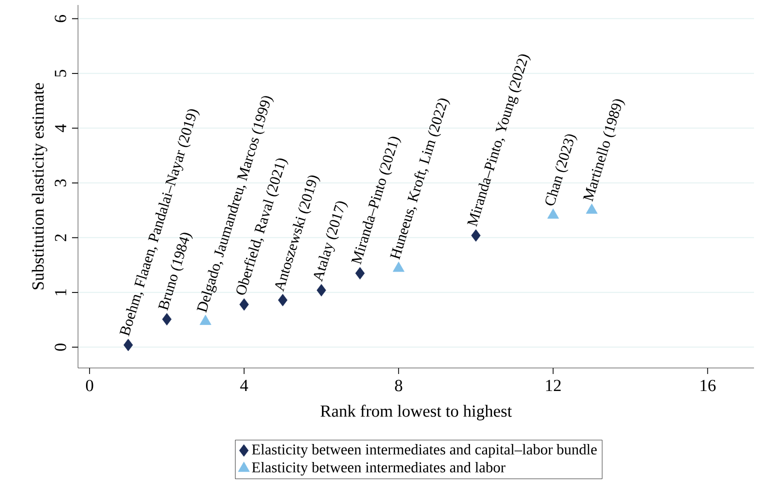  I want to click on y-tick-label: 2, so click(60, 238).